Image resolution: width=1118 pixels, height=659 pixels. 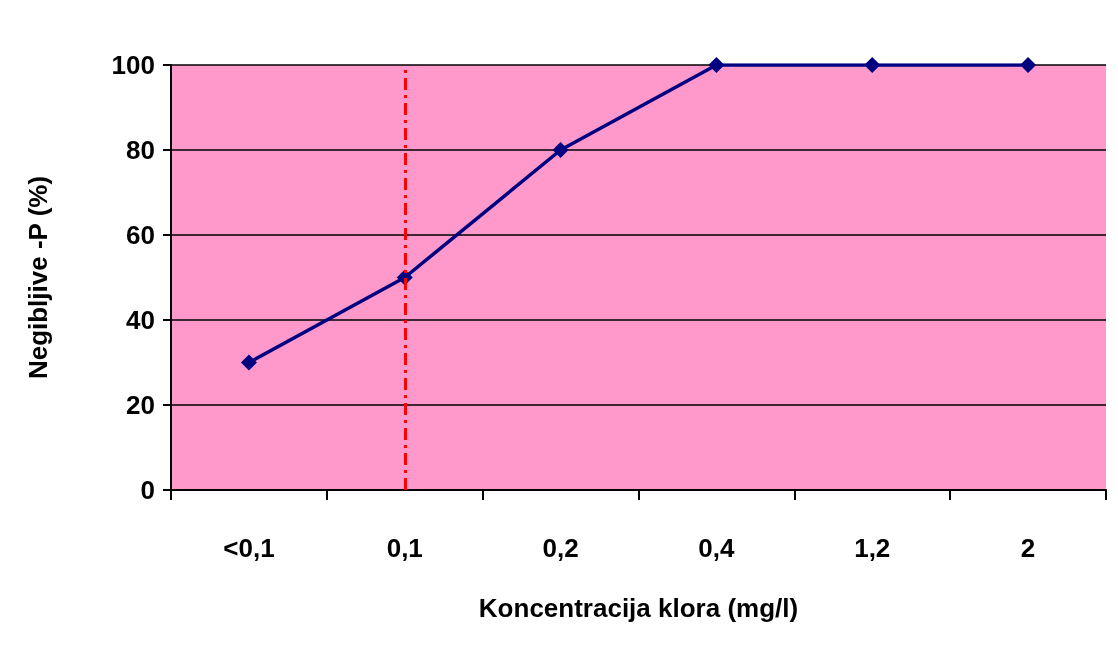 I want to click on x-axis-title: Koncentracija klora (mg/l), so click(x=638, y=608).